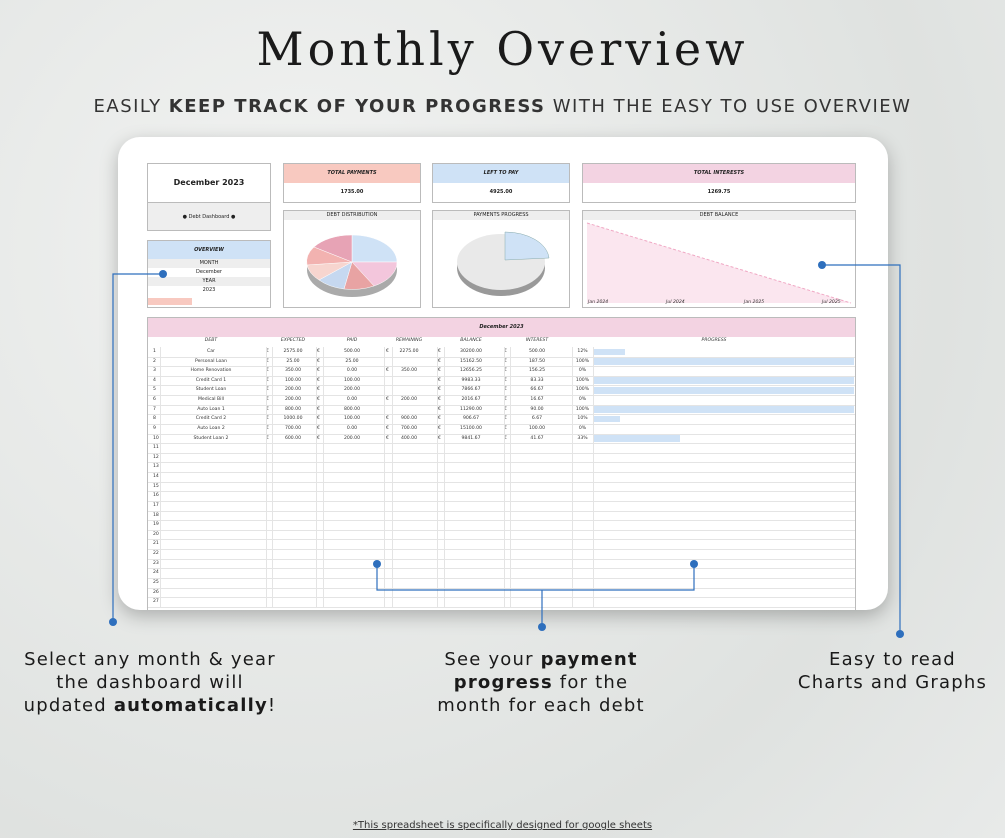 Image resolution: width=1005 pixels, height=838 pixels. What do you see at coordinates (582, 409) in the screenshot?
I see `progress-text: 100%` at bounding box center [582, 409].